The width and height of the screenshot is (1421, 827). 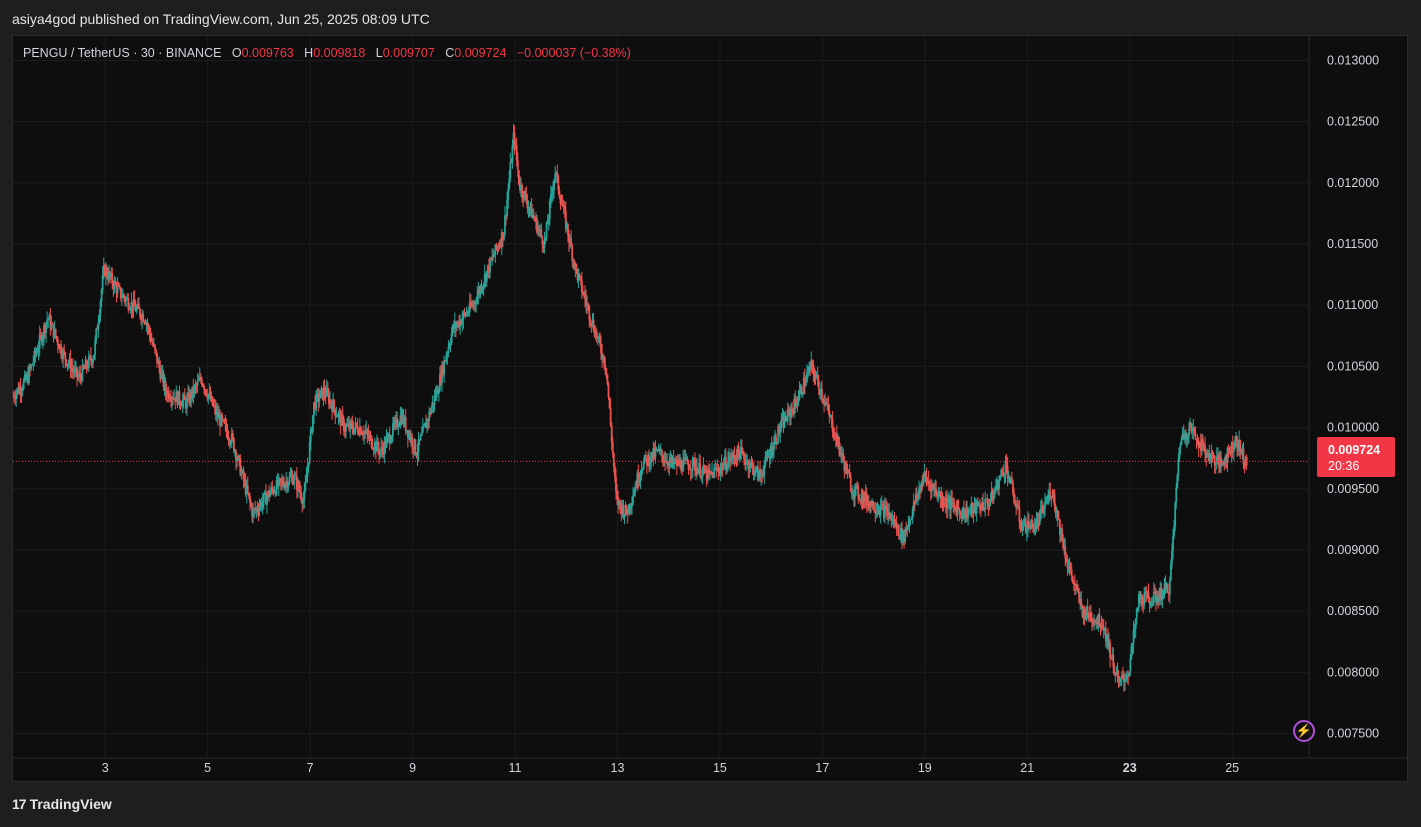 What do you see at coordinates (1353, 122) in the screenshot?
I see `y-tick-label: 0.012500` at bounding box center [1353, 122].